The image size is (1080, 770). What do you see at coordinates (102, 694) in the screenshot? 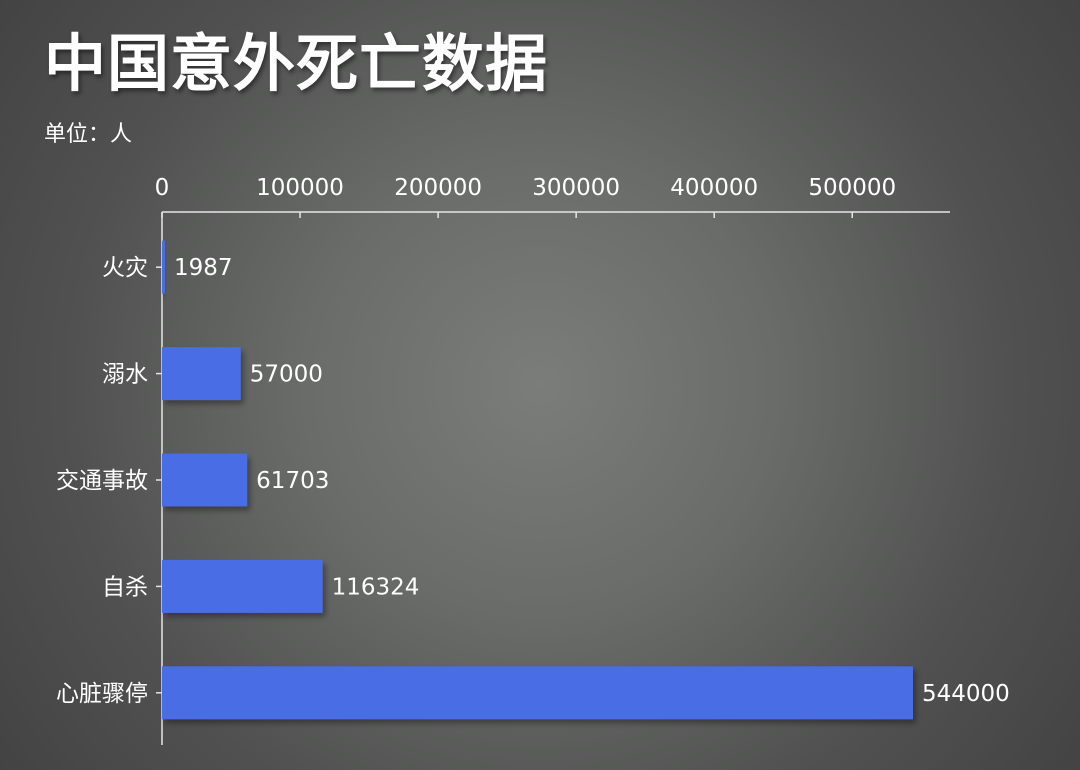
I see `category-label: 心脏骤停` at bounding box center [102, 694].